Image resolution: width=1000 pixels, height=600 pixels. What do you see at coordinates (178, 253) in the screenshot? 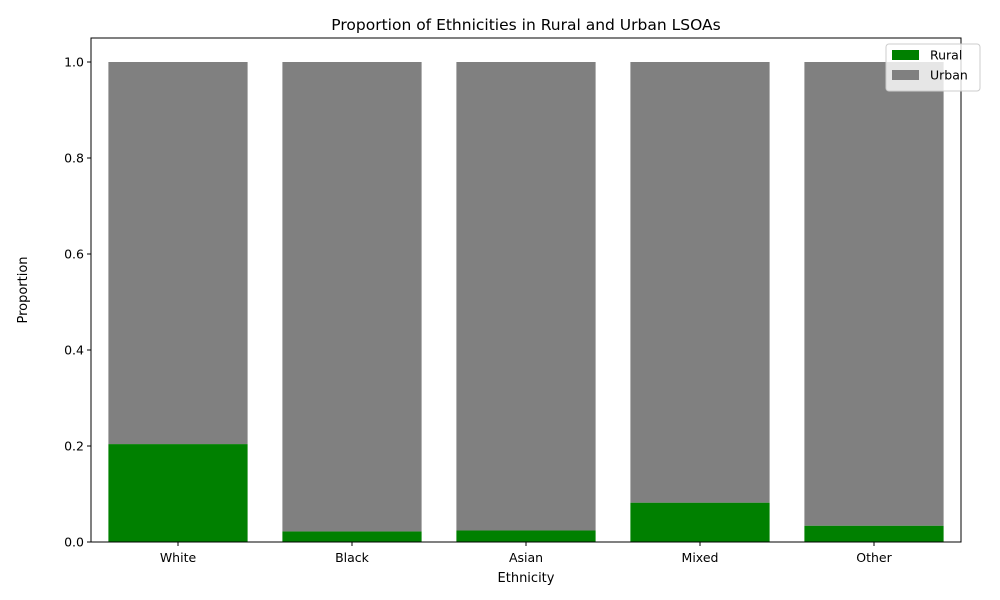
I see `bar-urban-white` at bounding box center [178, 253].